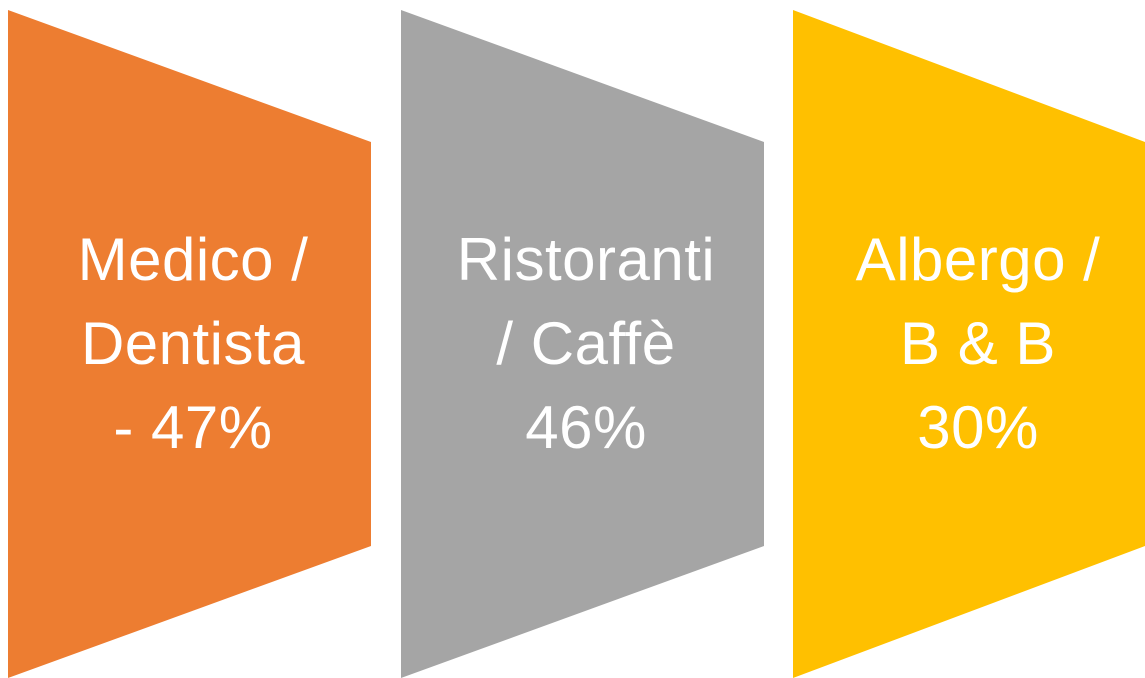 The height and width of the screenshot is (678, 1145). I want to click on panel-medico-line-2: Dentista, so click(193, 343).